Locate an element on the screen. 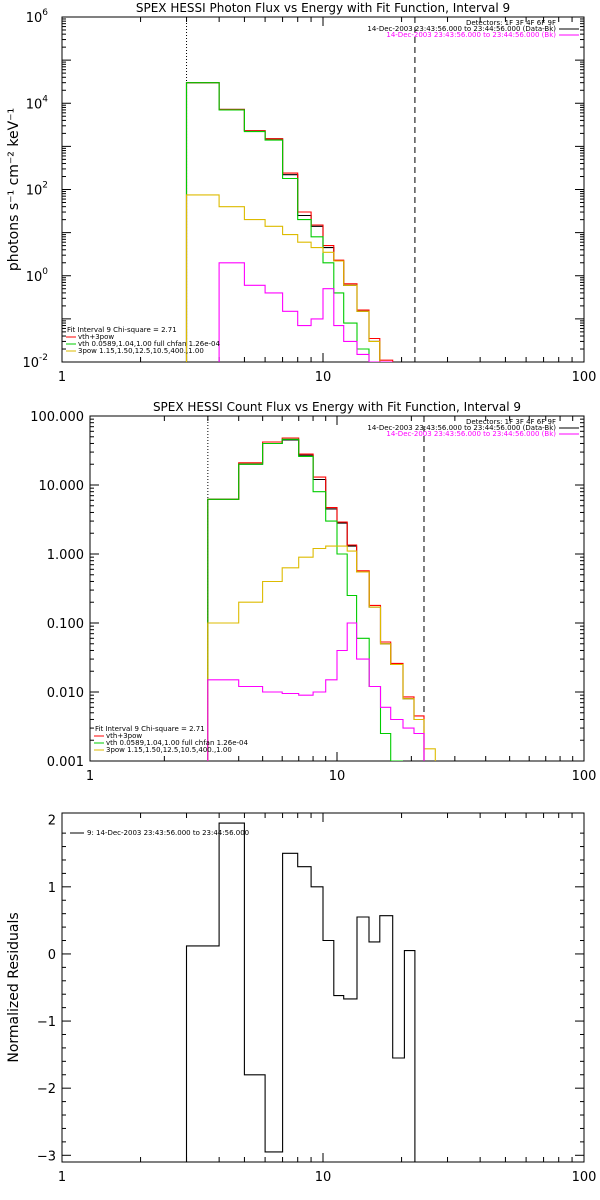 The image size is (600, 1200). y-tick-base: 10.000 is located at coordinates (62, 486).